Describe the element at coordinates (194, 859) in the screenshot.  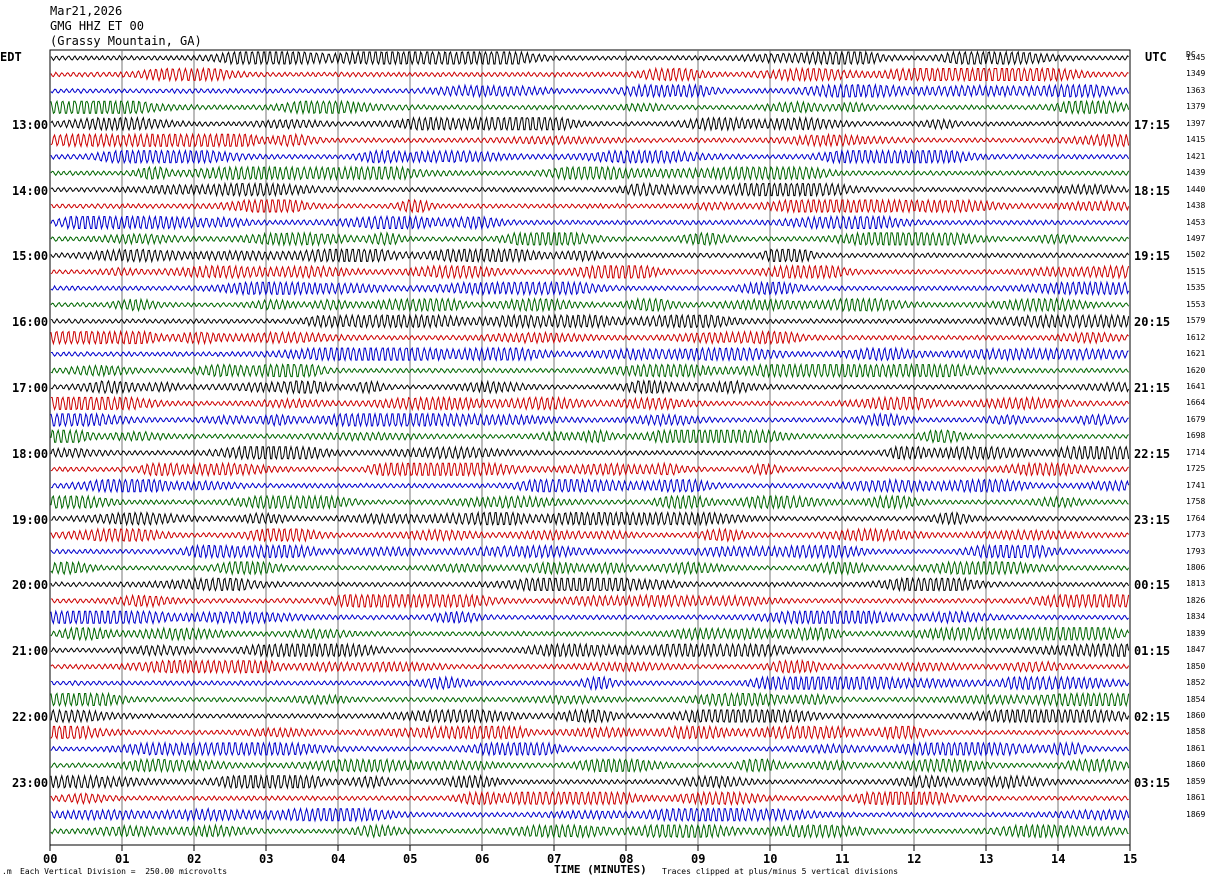
I see `x-tick-label-02: 02` at that location.